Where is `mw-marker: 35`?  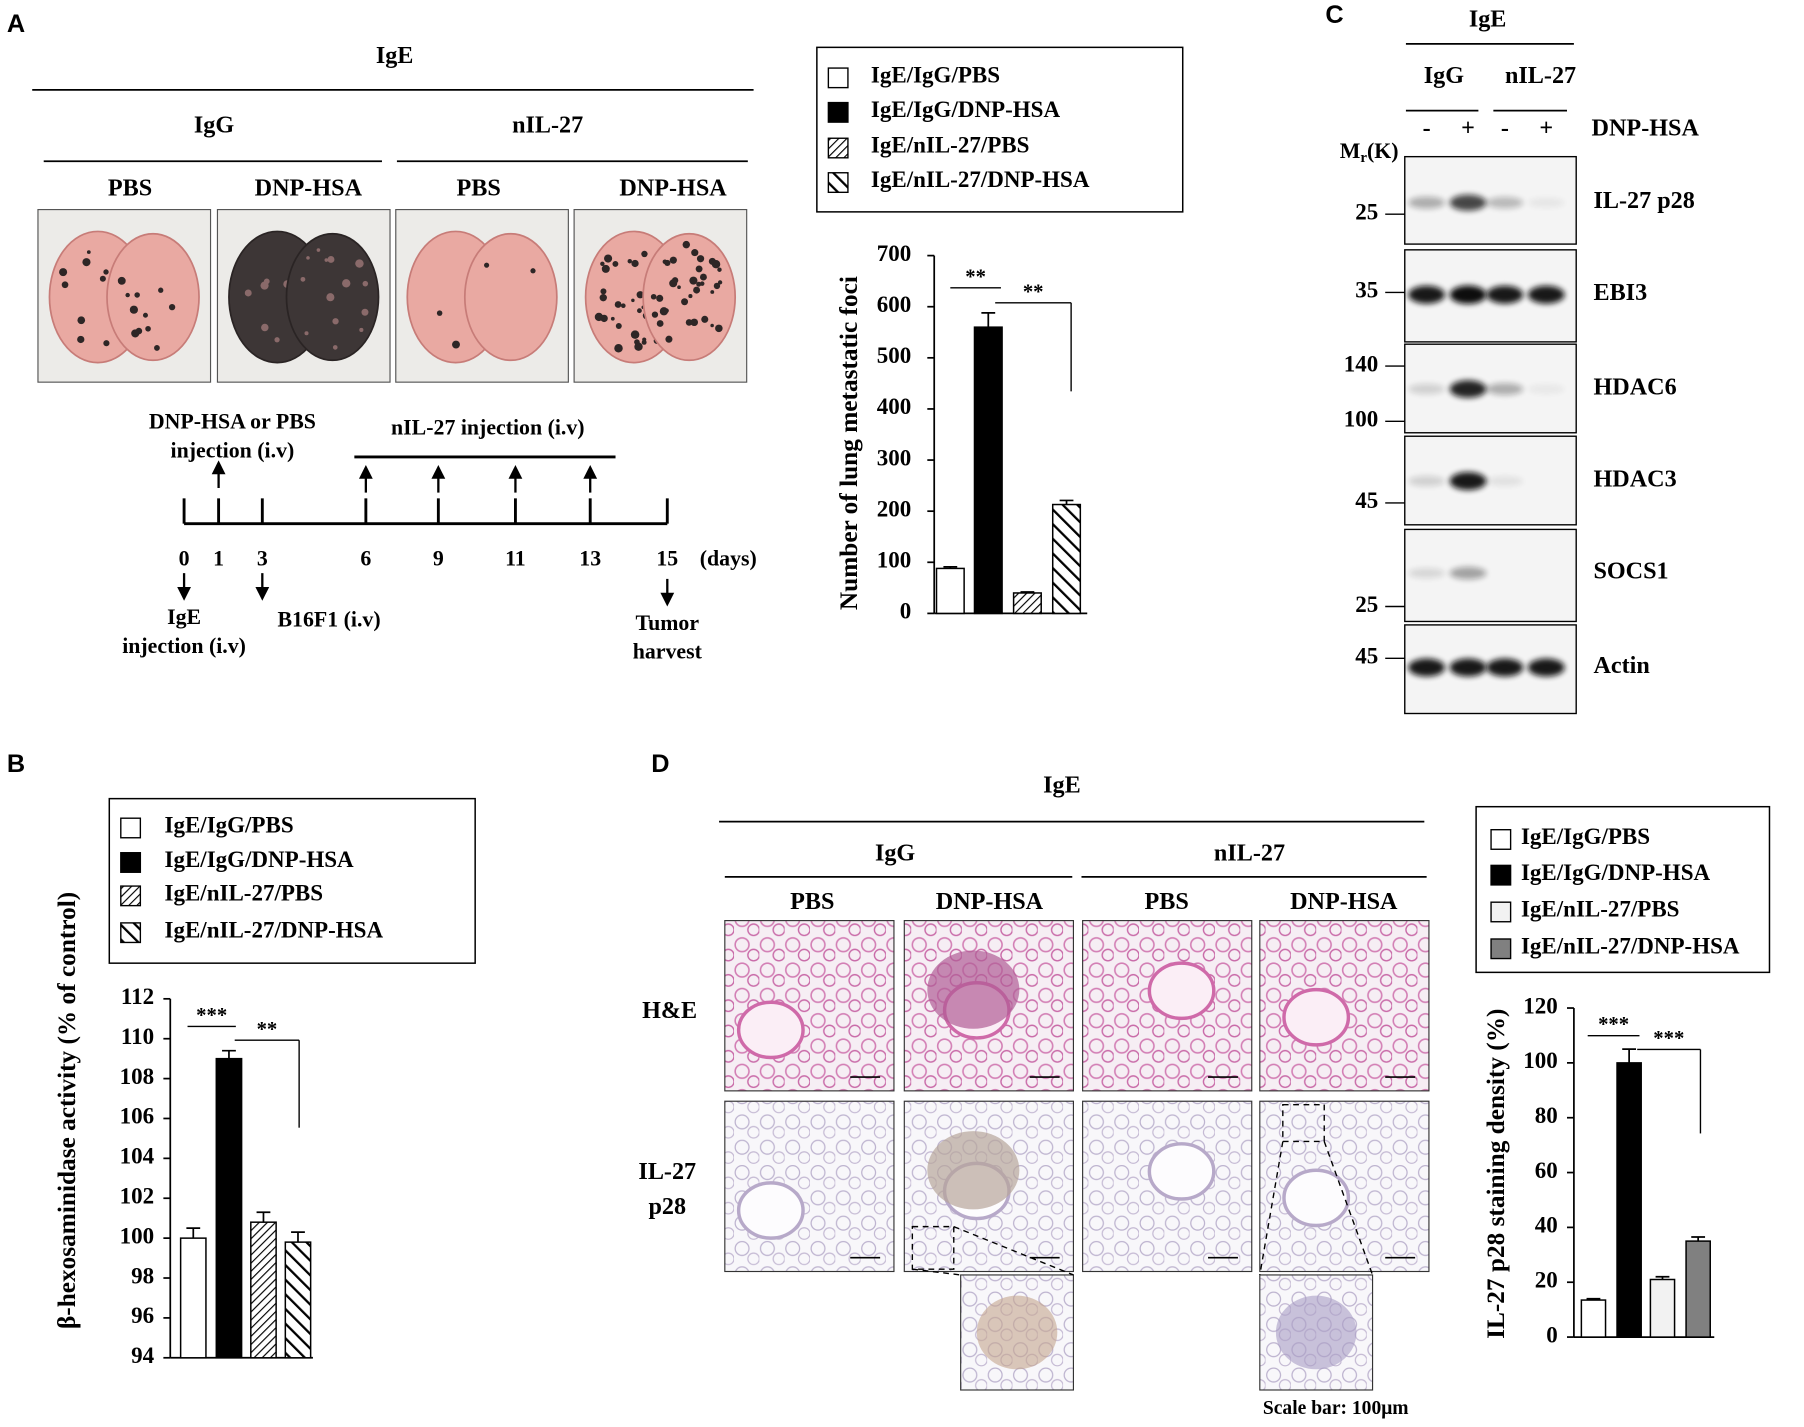 mw-marker: 35 is located at coordinates (1366, 290).